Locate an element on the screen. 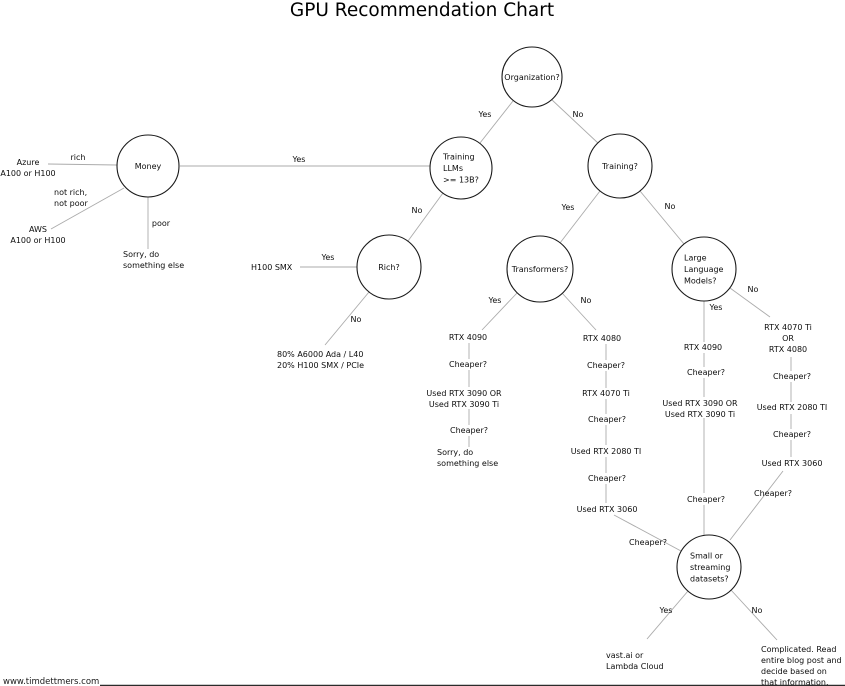 The width and height of the screenshot is (845, 686). edge-label-datasets-no: No is located at coordinates (757, 610).